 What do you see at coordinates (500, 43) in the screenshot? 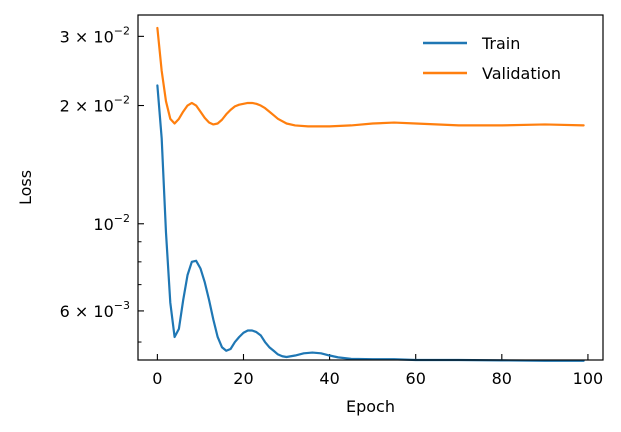
I see `legend-label-train: Train` at bounding box center [500, 43].